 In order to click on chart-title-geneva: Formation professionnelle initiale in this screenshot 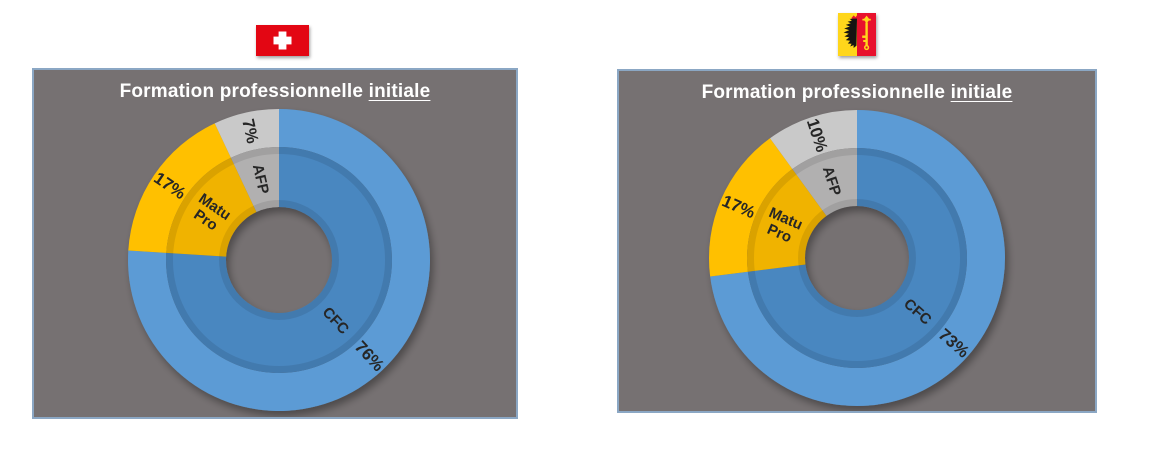, I will do `click(857, 93)`.